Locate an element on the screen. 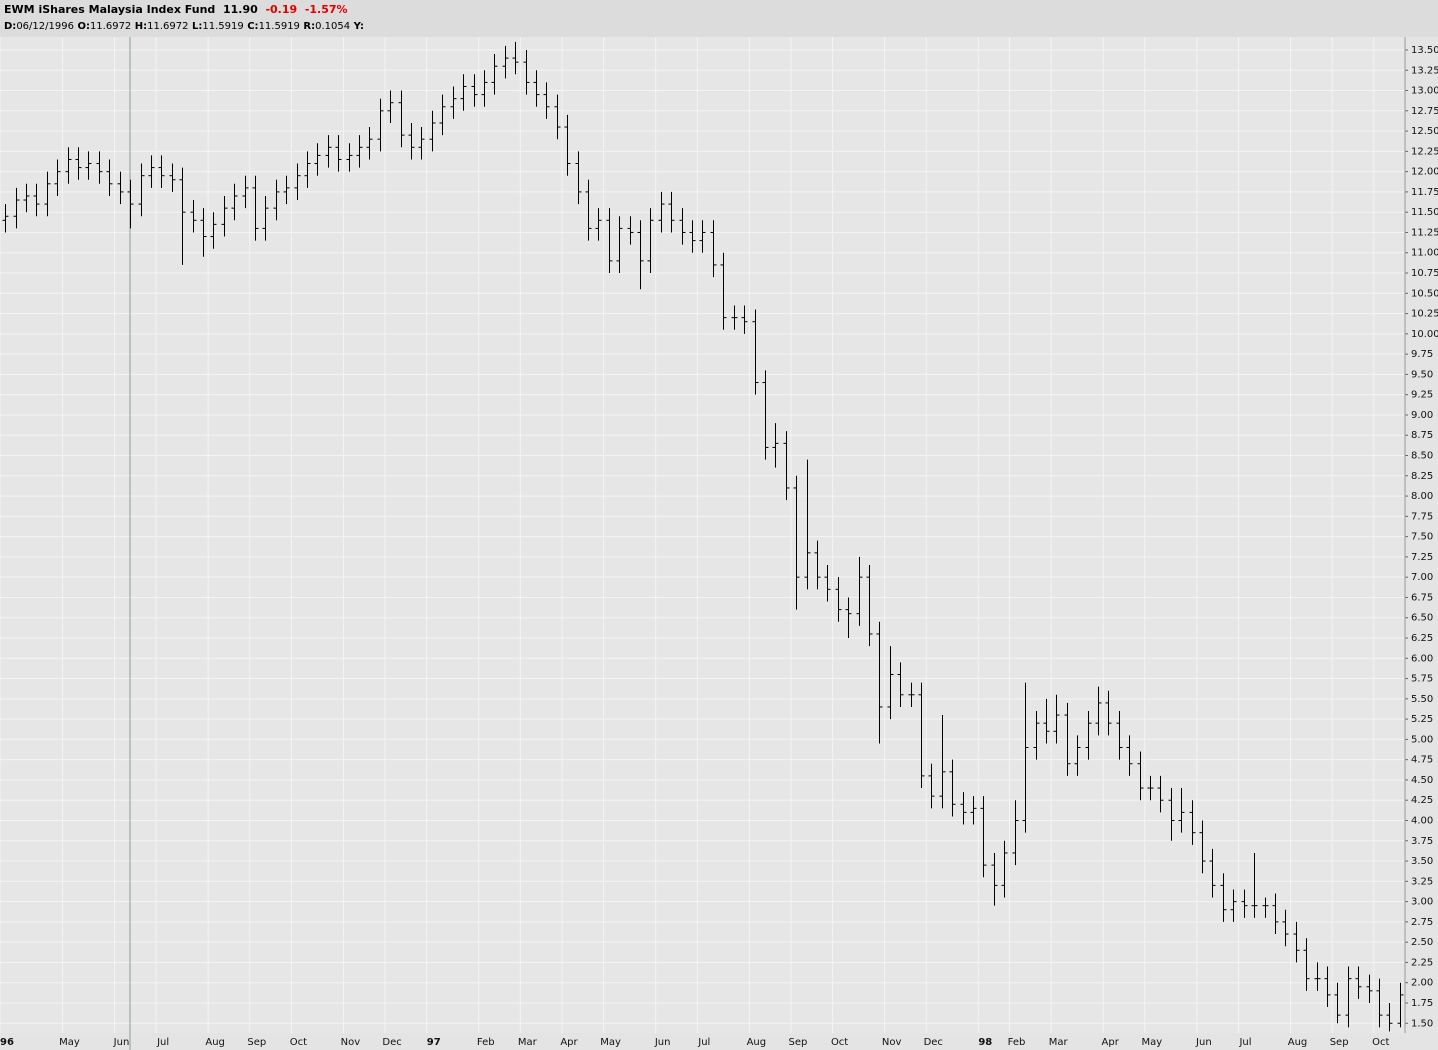 The height and width of the screenshot is (1050, 1438). change-pct: -1.57% is located at coordinates (326, 9).